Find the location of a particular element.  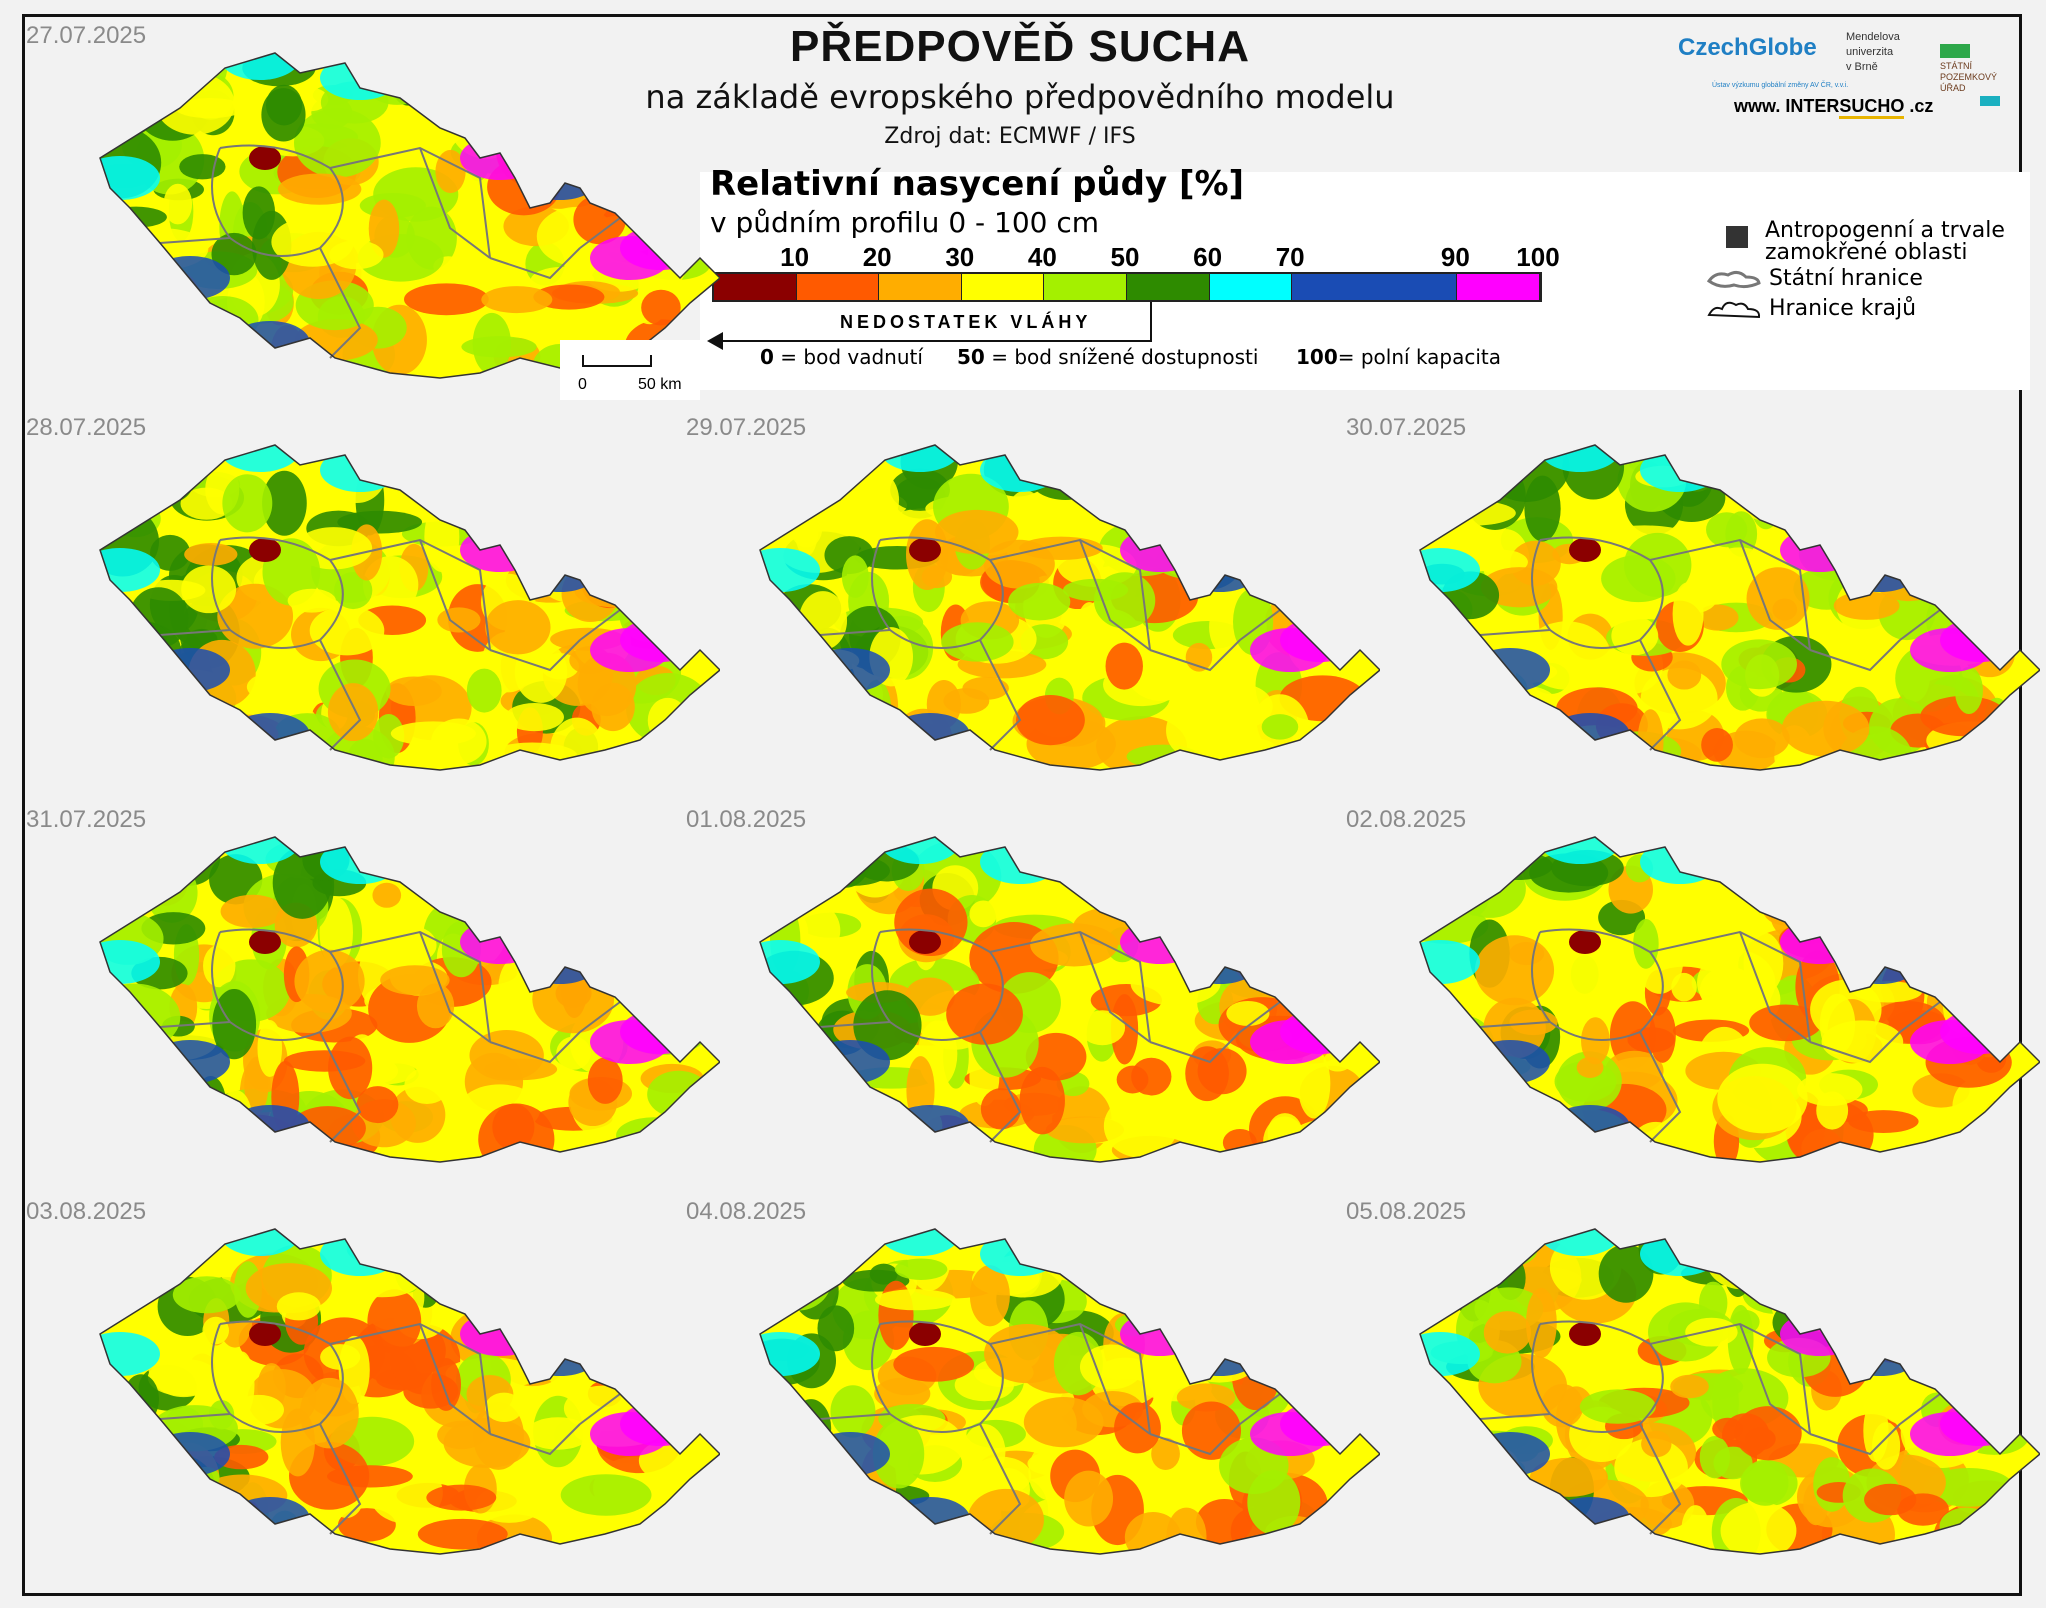

scale-bar-background is located at coordinates (630, 370).